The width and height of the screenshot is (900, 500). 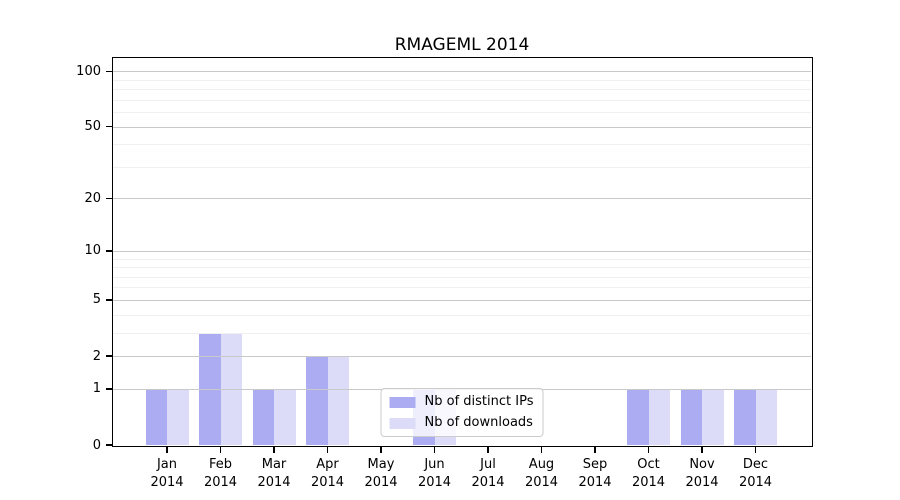 I want to click on legend-item-downloads: Nb of downloads, so click(x=461, y=423).